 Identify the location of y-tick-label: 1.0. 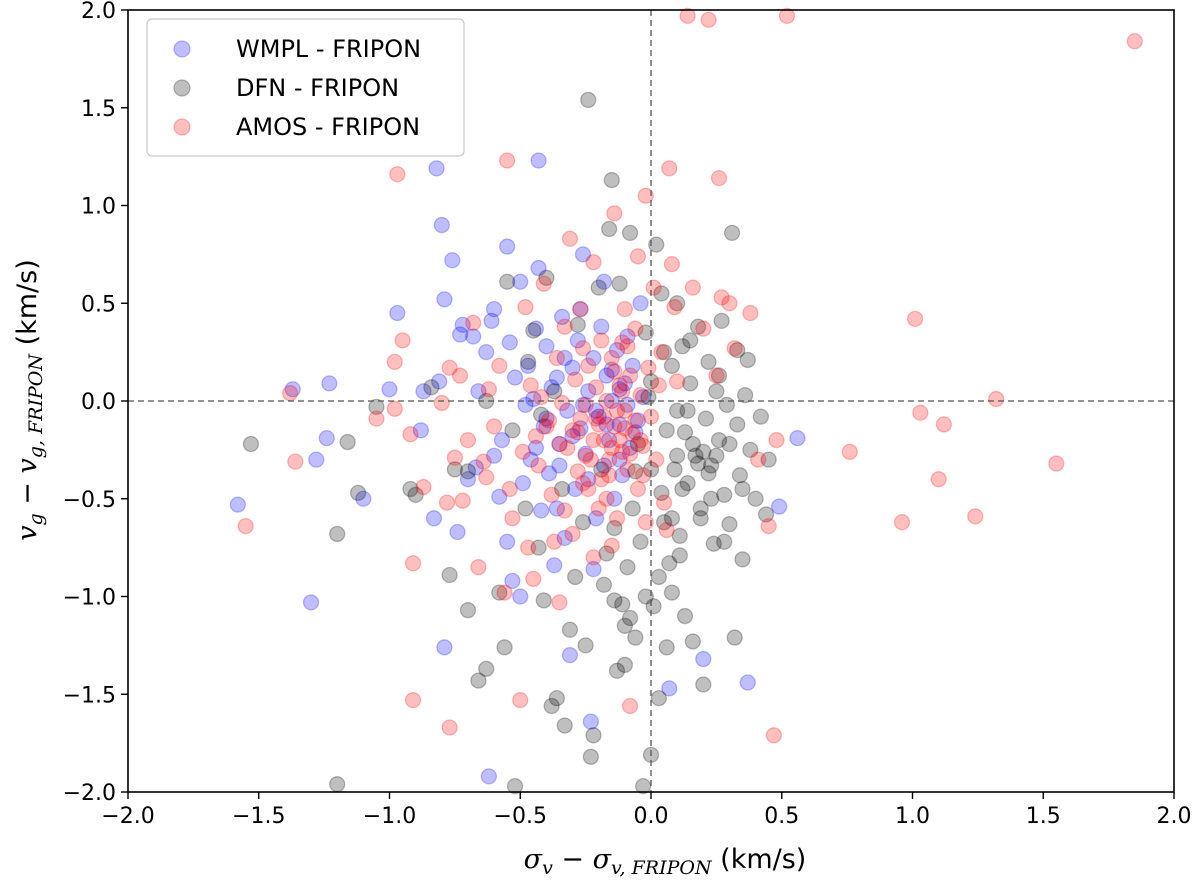
(98, 207).